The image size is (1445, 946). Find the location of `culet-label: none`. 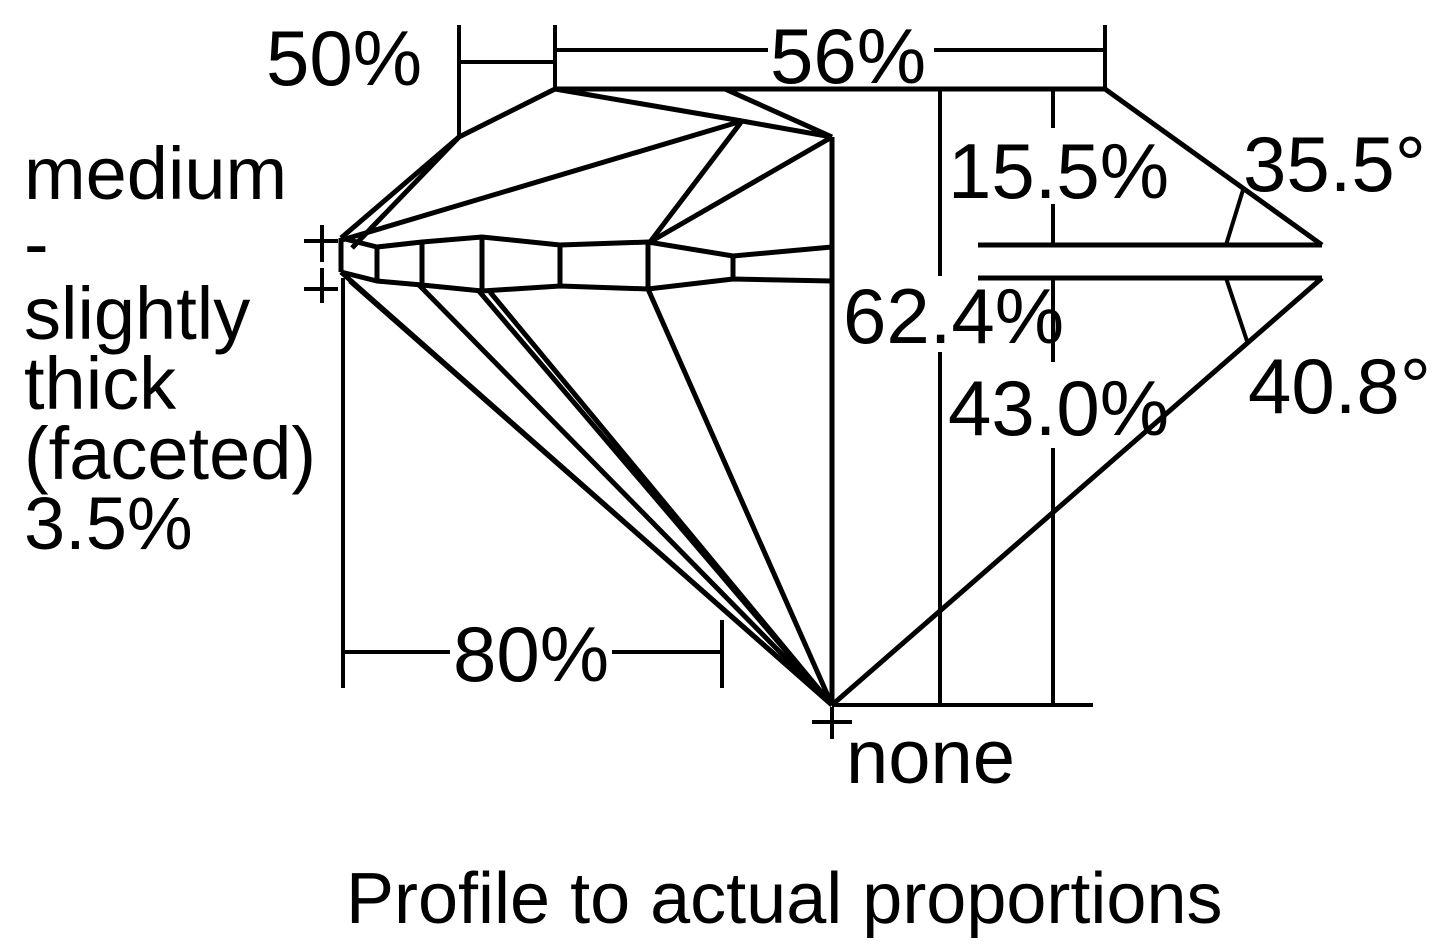

culet-label: none is located at coordinates (931, 757).